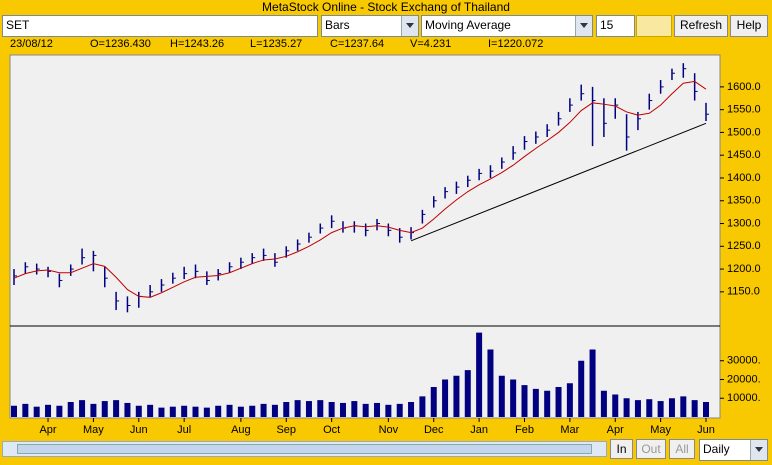 The height and width of the screenshot is (465, 772). I want to click on indicator-dropdown: Moving Average, so click(507, 26).